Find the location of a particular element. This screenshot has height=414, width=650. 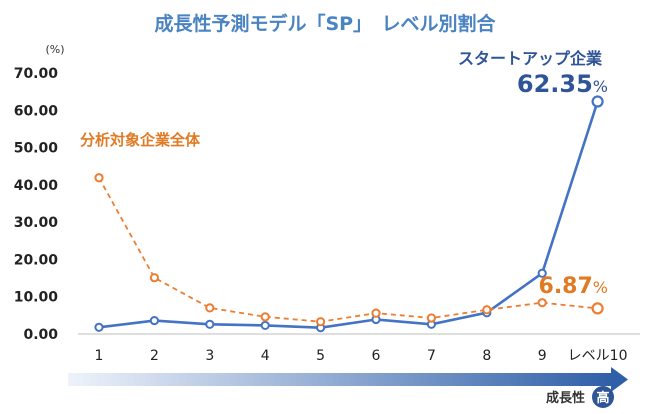

end-percent-orange: % is located at coordinates (600, 287).